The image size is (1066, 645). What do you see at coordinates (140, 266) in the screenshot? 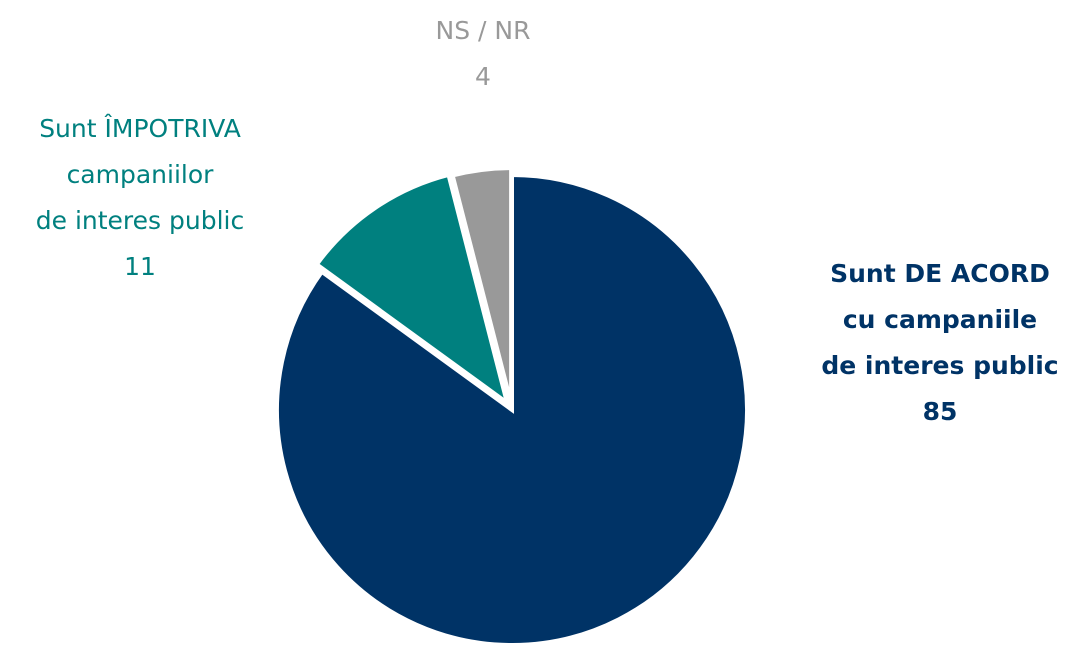
I see `value-label: 11` at bounding box center [140, 266].